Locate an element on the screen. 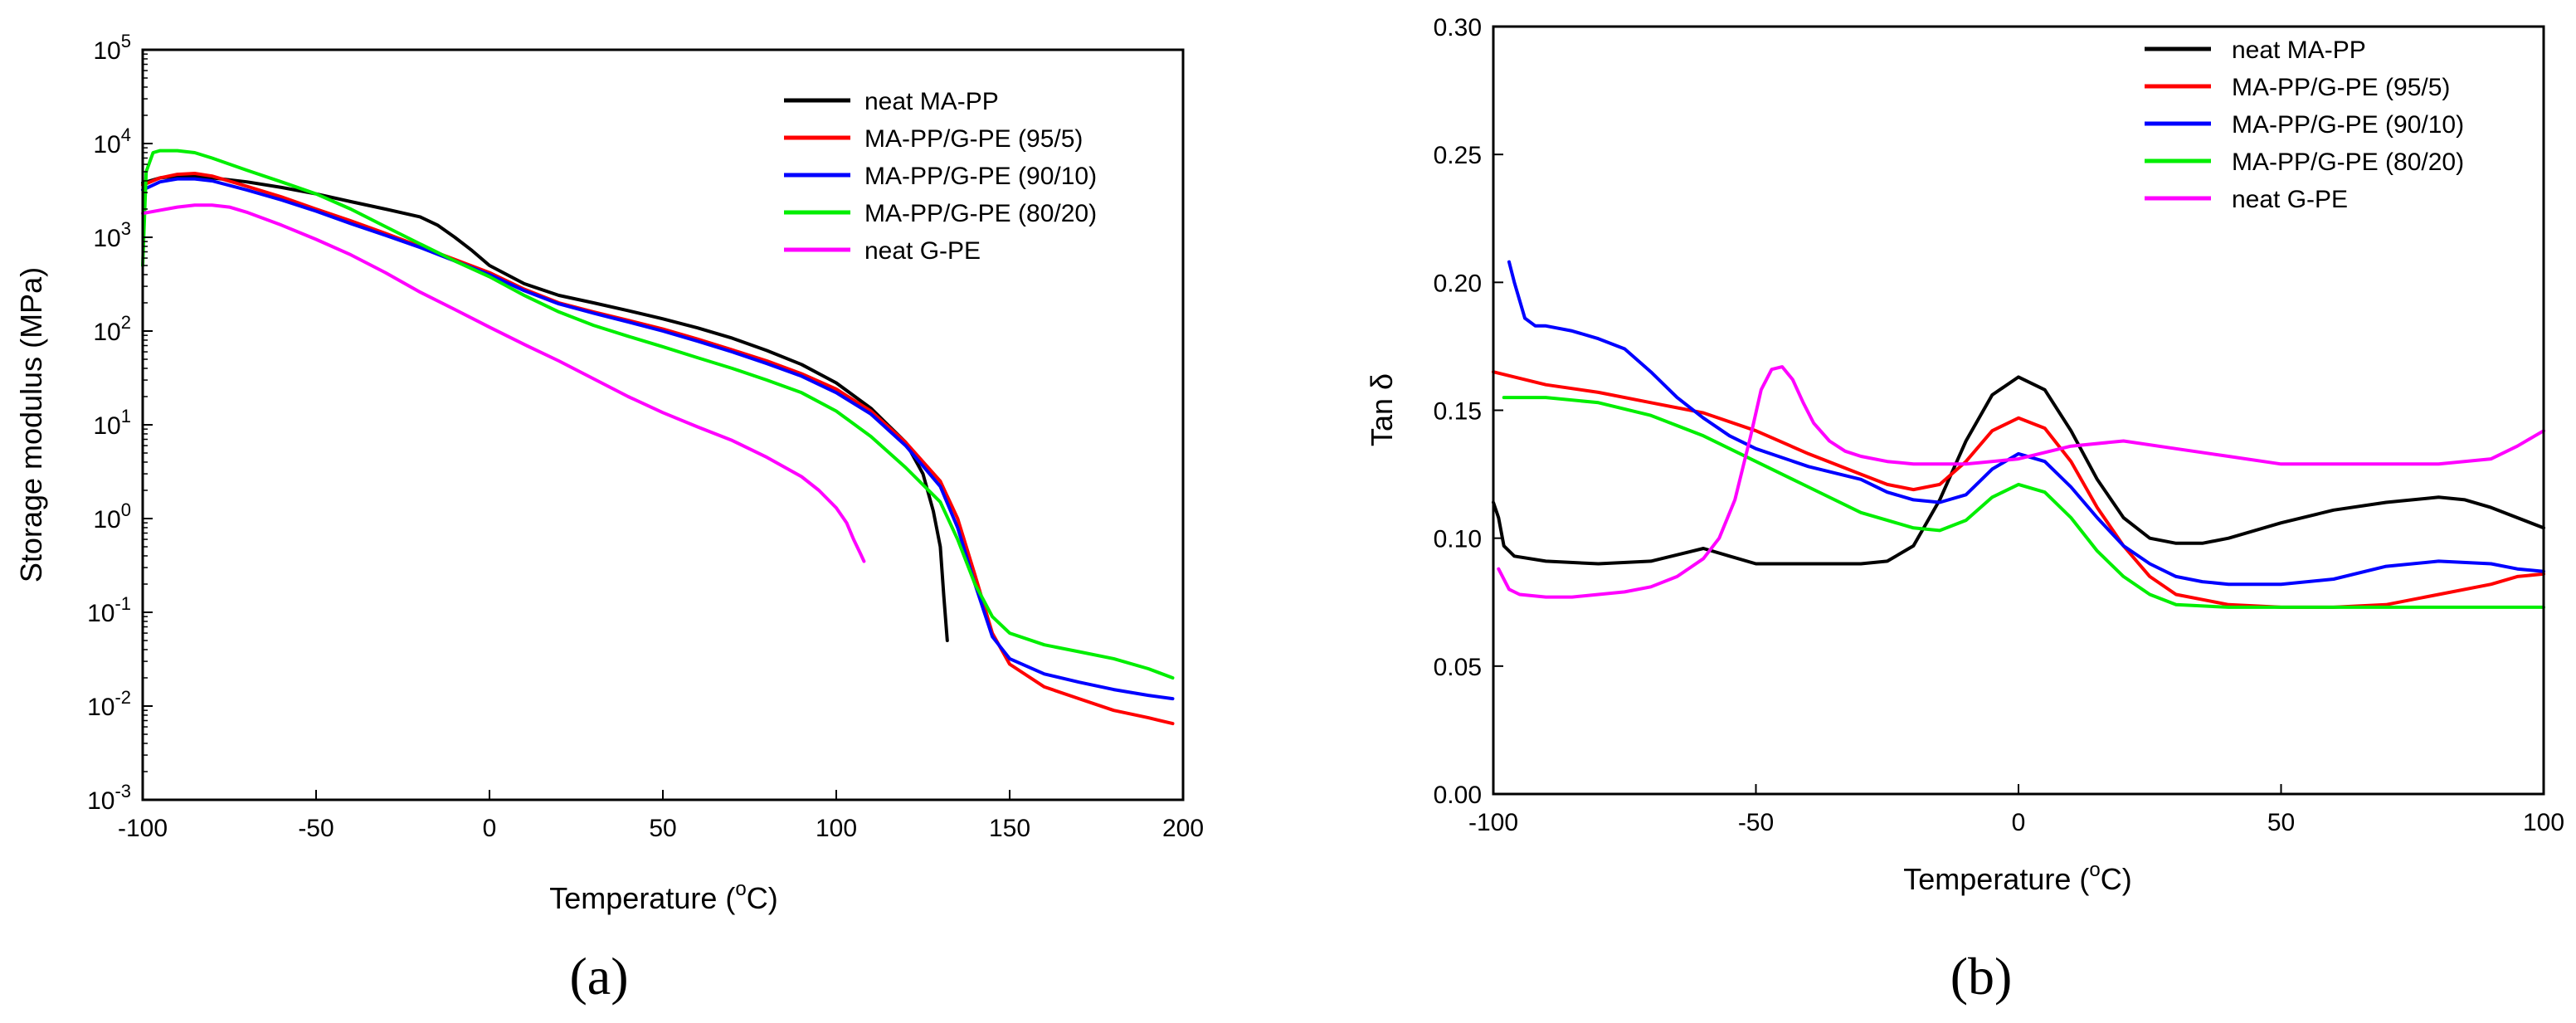  y-tick-label: 10⁴ is located at coordinates (112, 141).